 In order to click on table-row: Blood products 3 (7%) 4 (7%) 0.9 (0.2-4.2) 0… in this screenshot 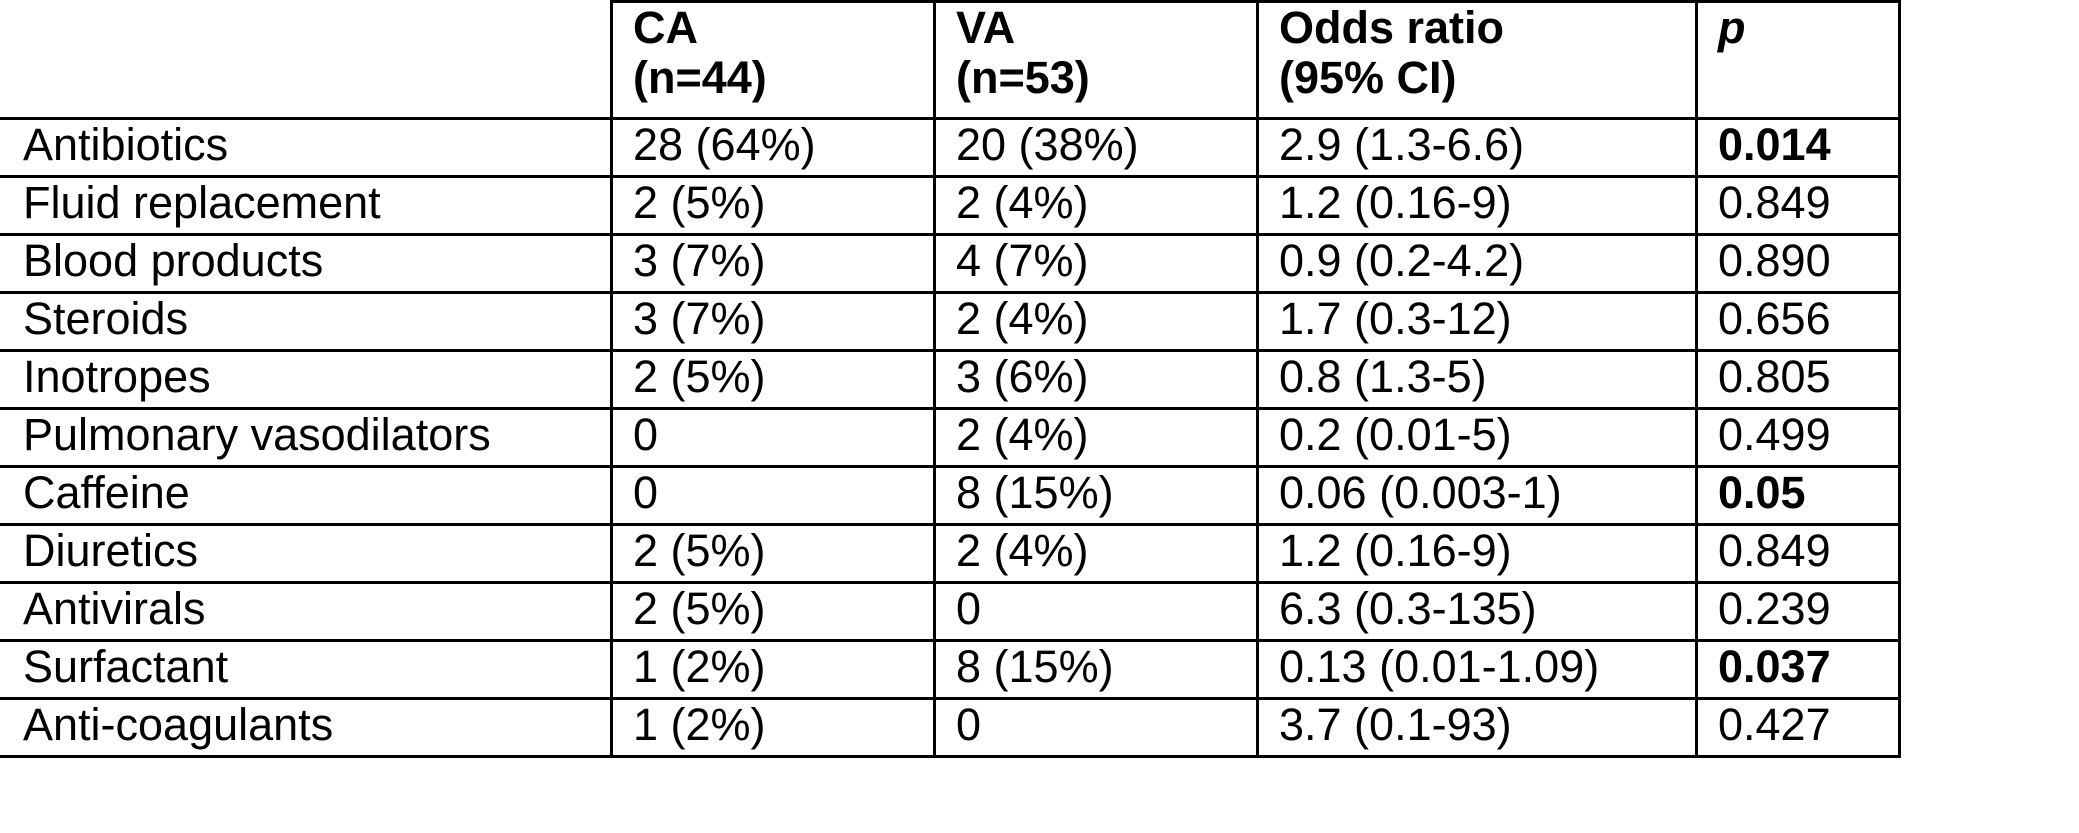, I will do `click(950, 263)`.